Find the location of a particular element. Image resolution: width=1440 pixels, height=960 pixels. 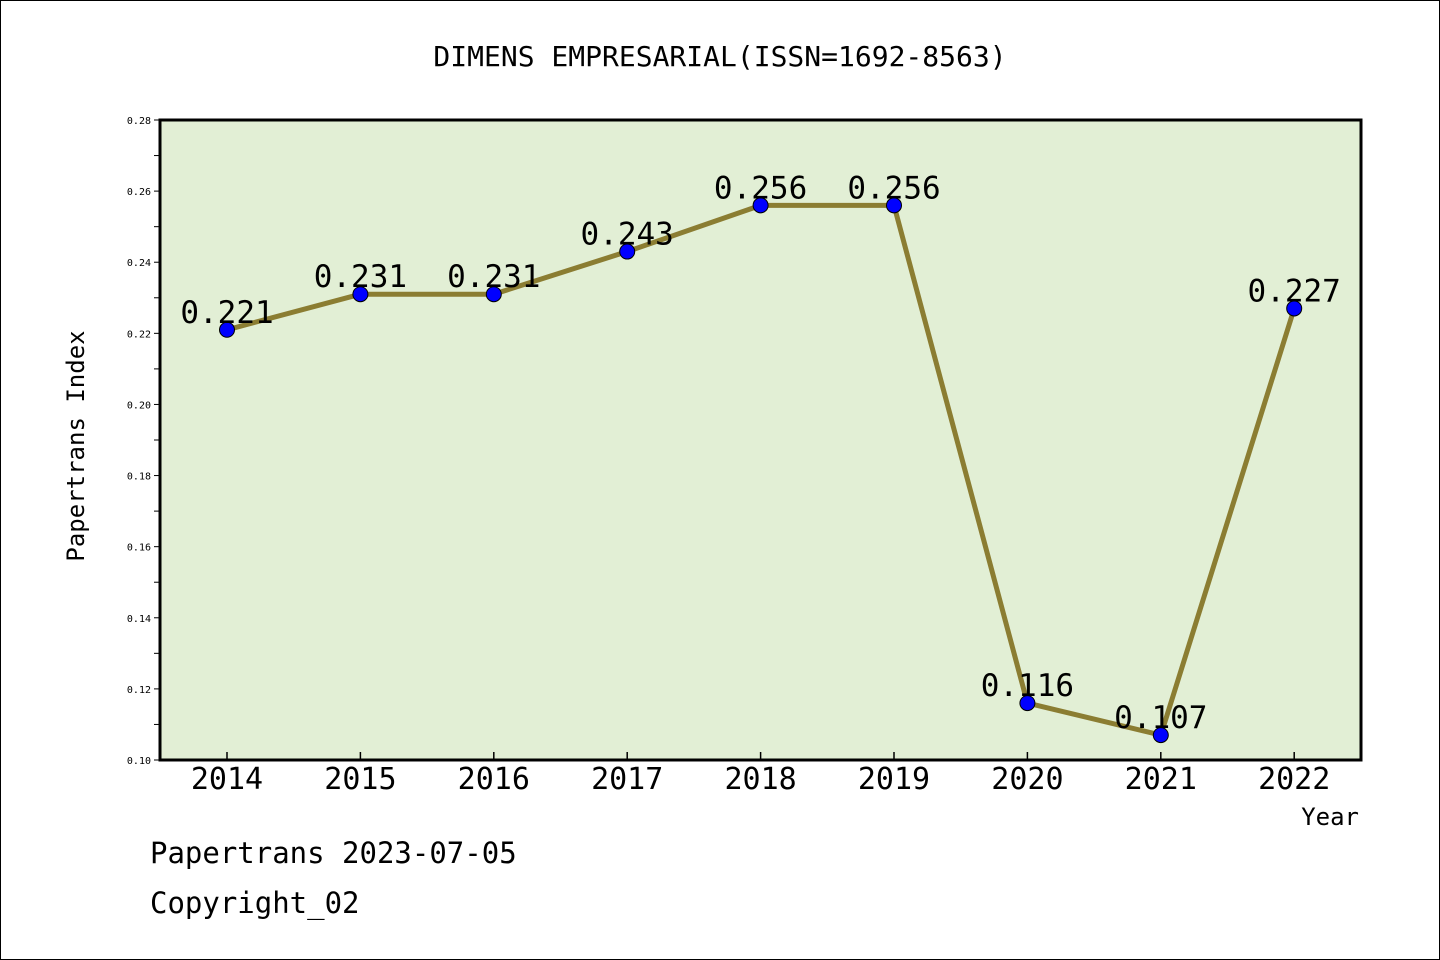

y-tick-label-0.18: 0.18 is located at coordinates (139, 477).